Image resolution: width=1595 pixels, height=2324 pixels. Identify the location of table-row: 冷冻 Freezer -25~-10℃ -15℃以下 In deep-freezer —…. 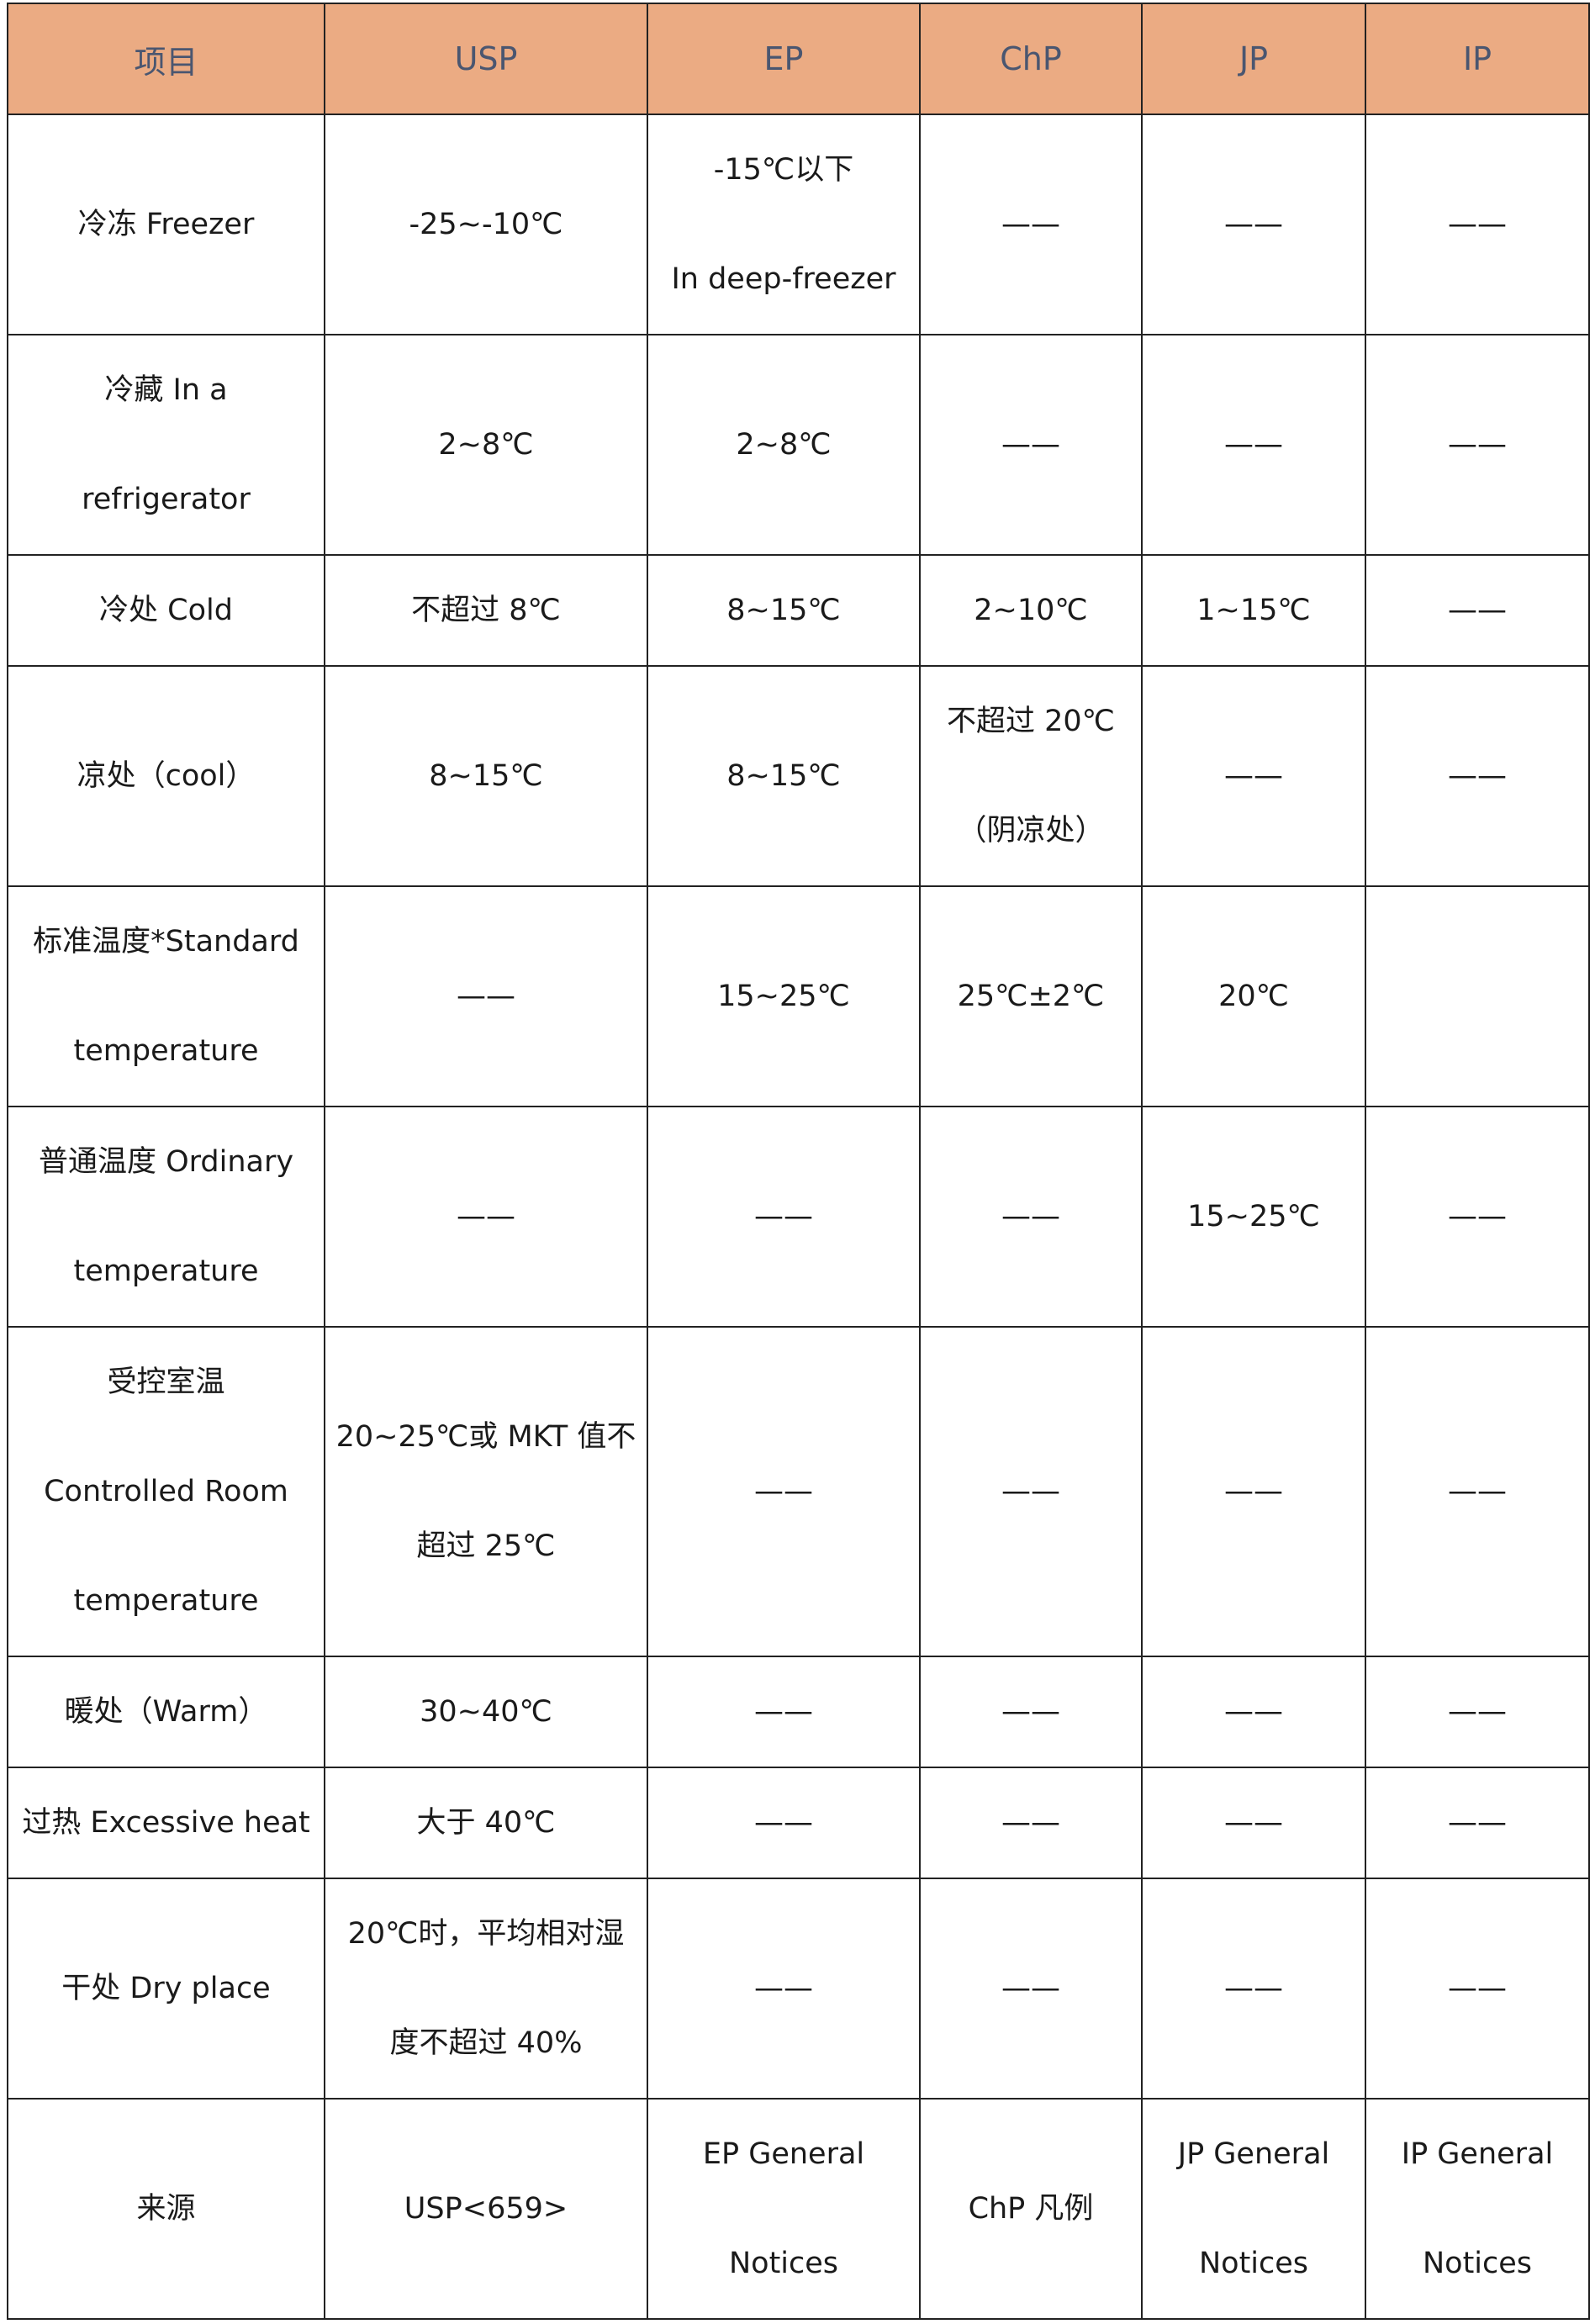
(798, 225).